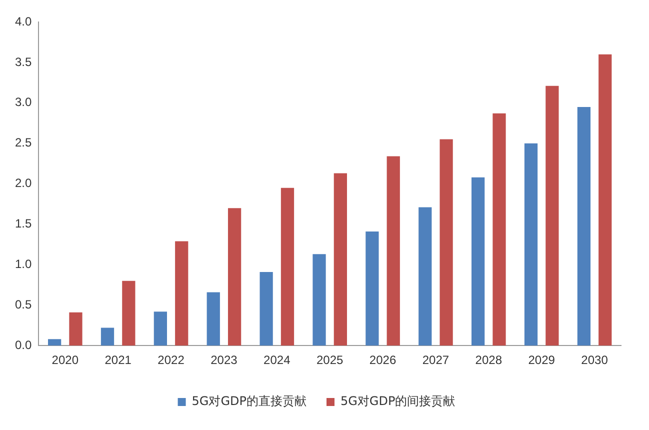  What do you see at coordinates (542, 360) in the screenshot?
I see `x-tick-label: 2029` at bounding box center [542, 360].